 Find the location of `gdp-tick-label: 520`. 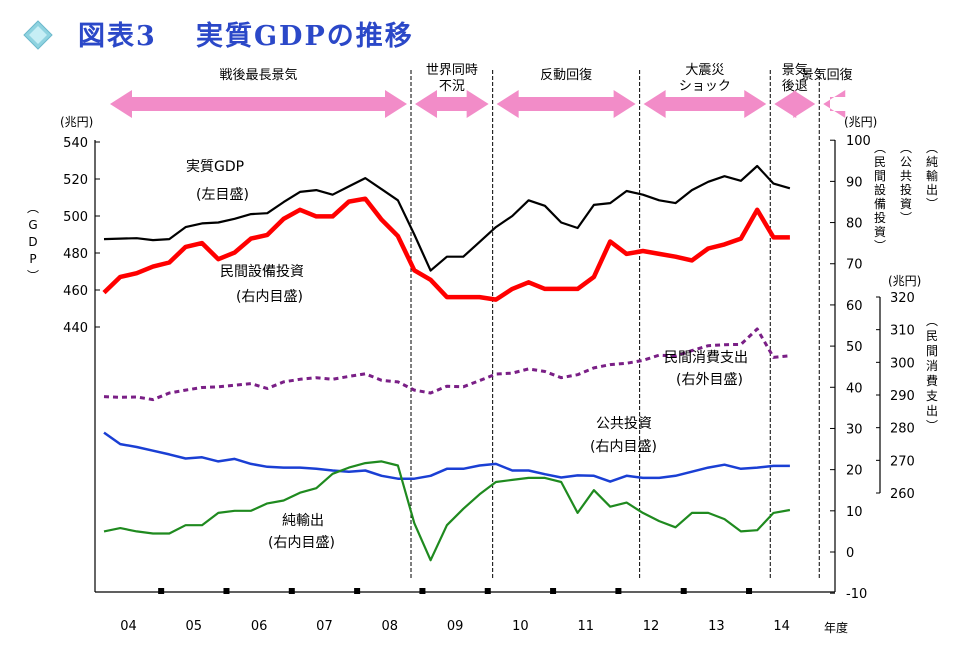

gdp-tick-label: 520 is located at coordinates (75, 180).